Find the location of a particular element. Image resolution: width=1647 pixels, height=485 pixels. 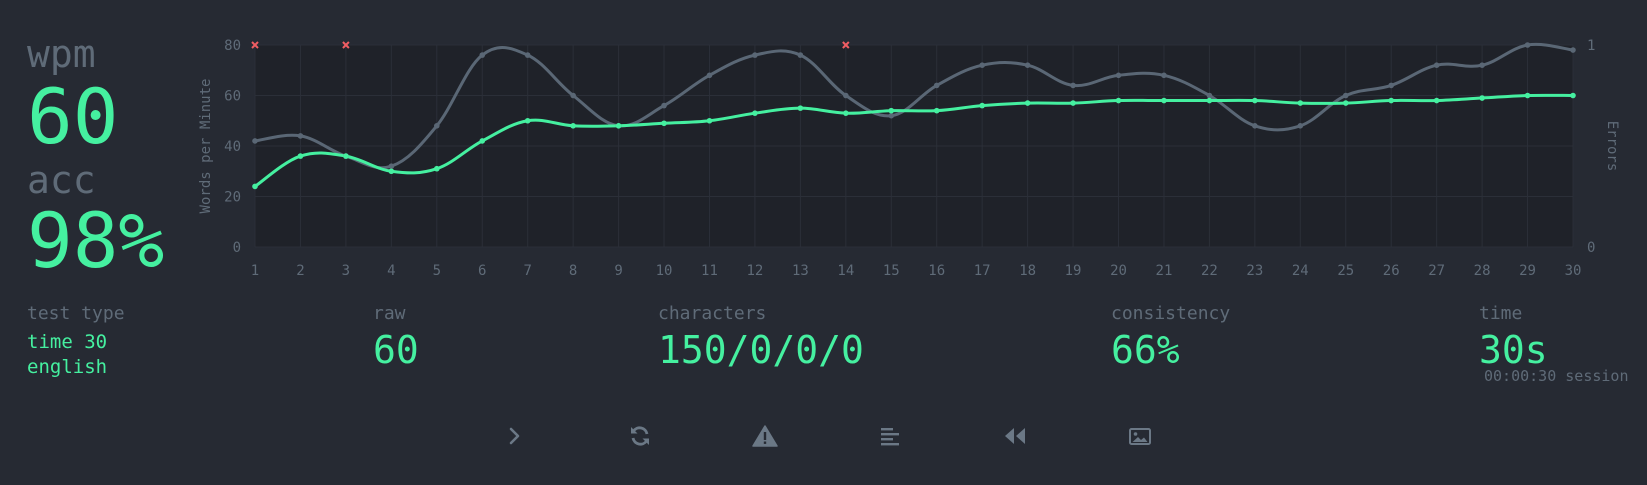

y-axis-ticks: 0 20 40 60 80 is located at coordinates (232, 147).